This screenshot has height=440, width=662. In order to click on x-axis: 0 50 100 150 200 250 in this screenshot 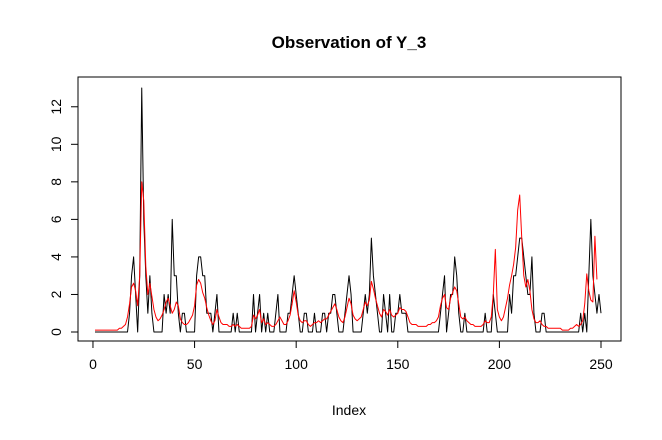, I will do `click(351, 356)`.